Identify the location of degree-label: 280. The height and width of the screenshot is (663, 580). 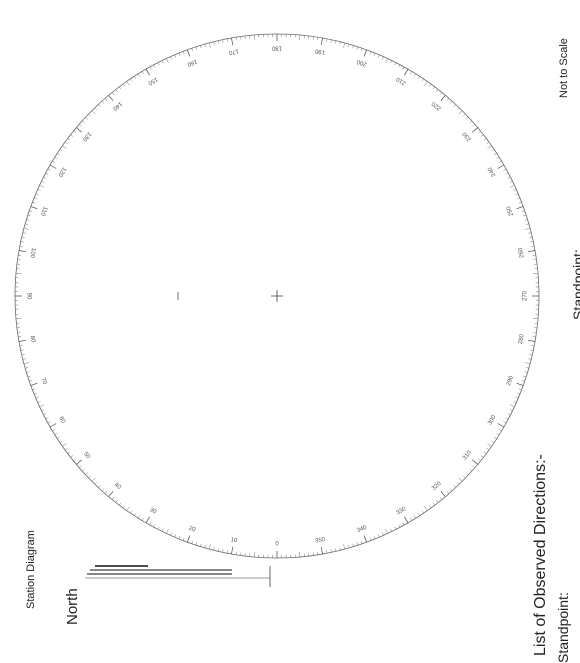
(522, 339).